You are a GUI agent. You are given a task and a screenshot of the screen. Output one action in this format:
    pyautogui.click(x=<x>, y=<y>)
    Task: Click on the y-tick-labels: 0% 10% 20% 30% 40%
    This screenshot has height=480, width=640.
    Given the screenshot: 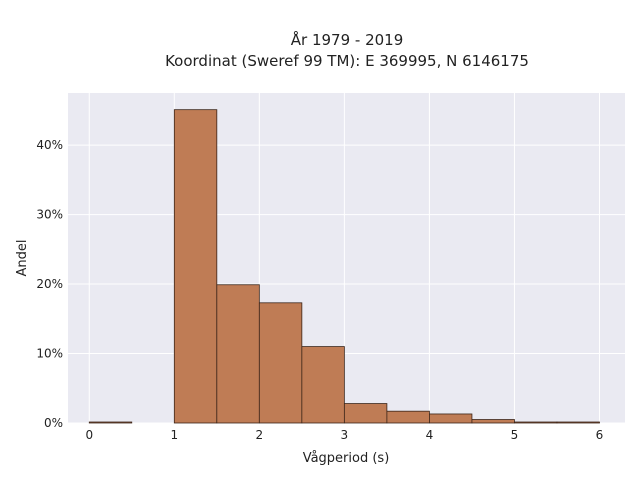 What is the action you would take?
    pyautogui.click(x=49, y=284)
    